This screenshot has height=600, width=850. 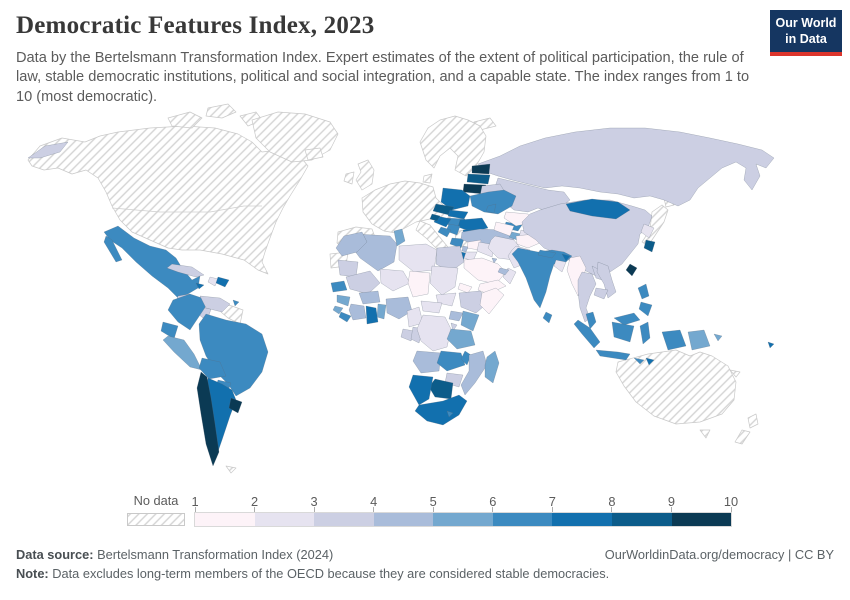 I want to click on country-latvia: Latvia, so click(x=478, y=179).